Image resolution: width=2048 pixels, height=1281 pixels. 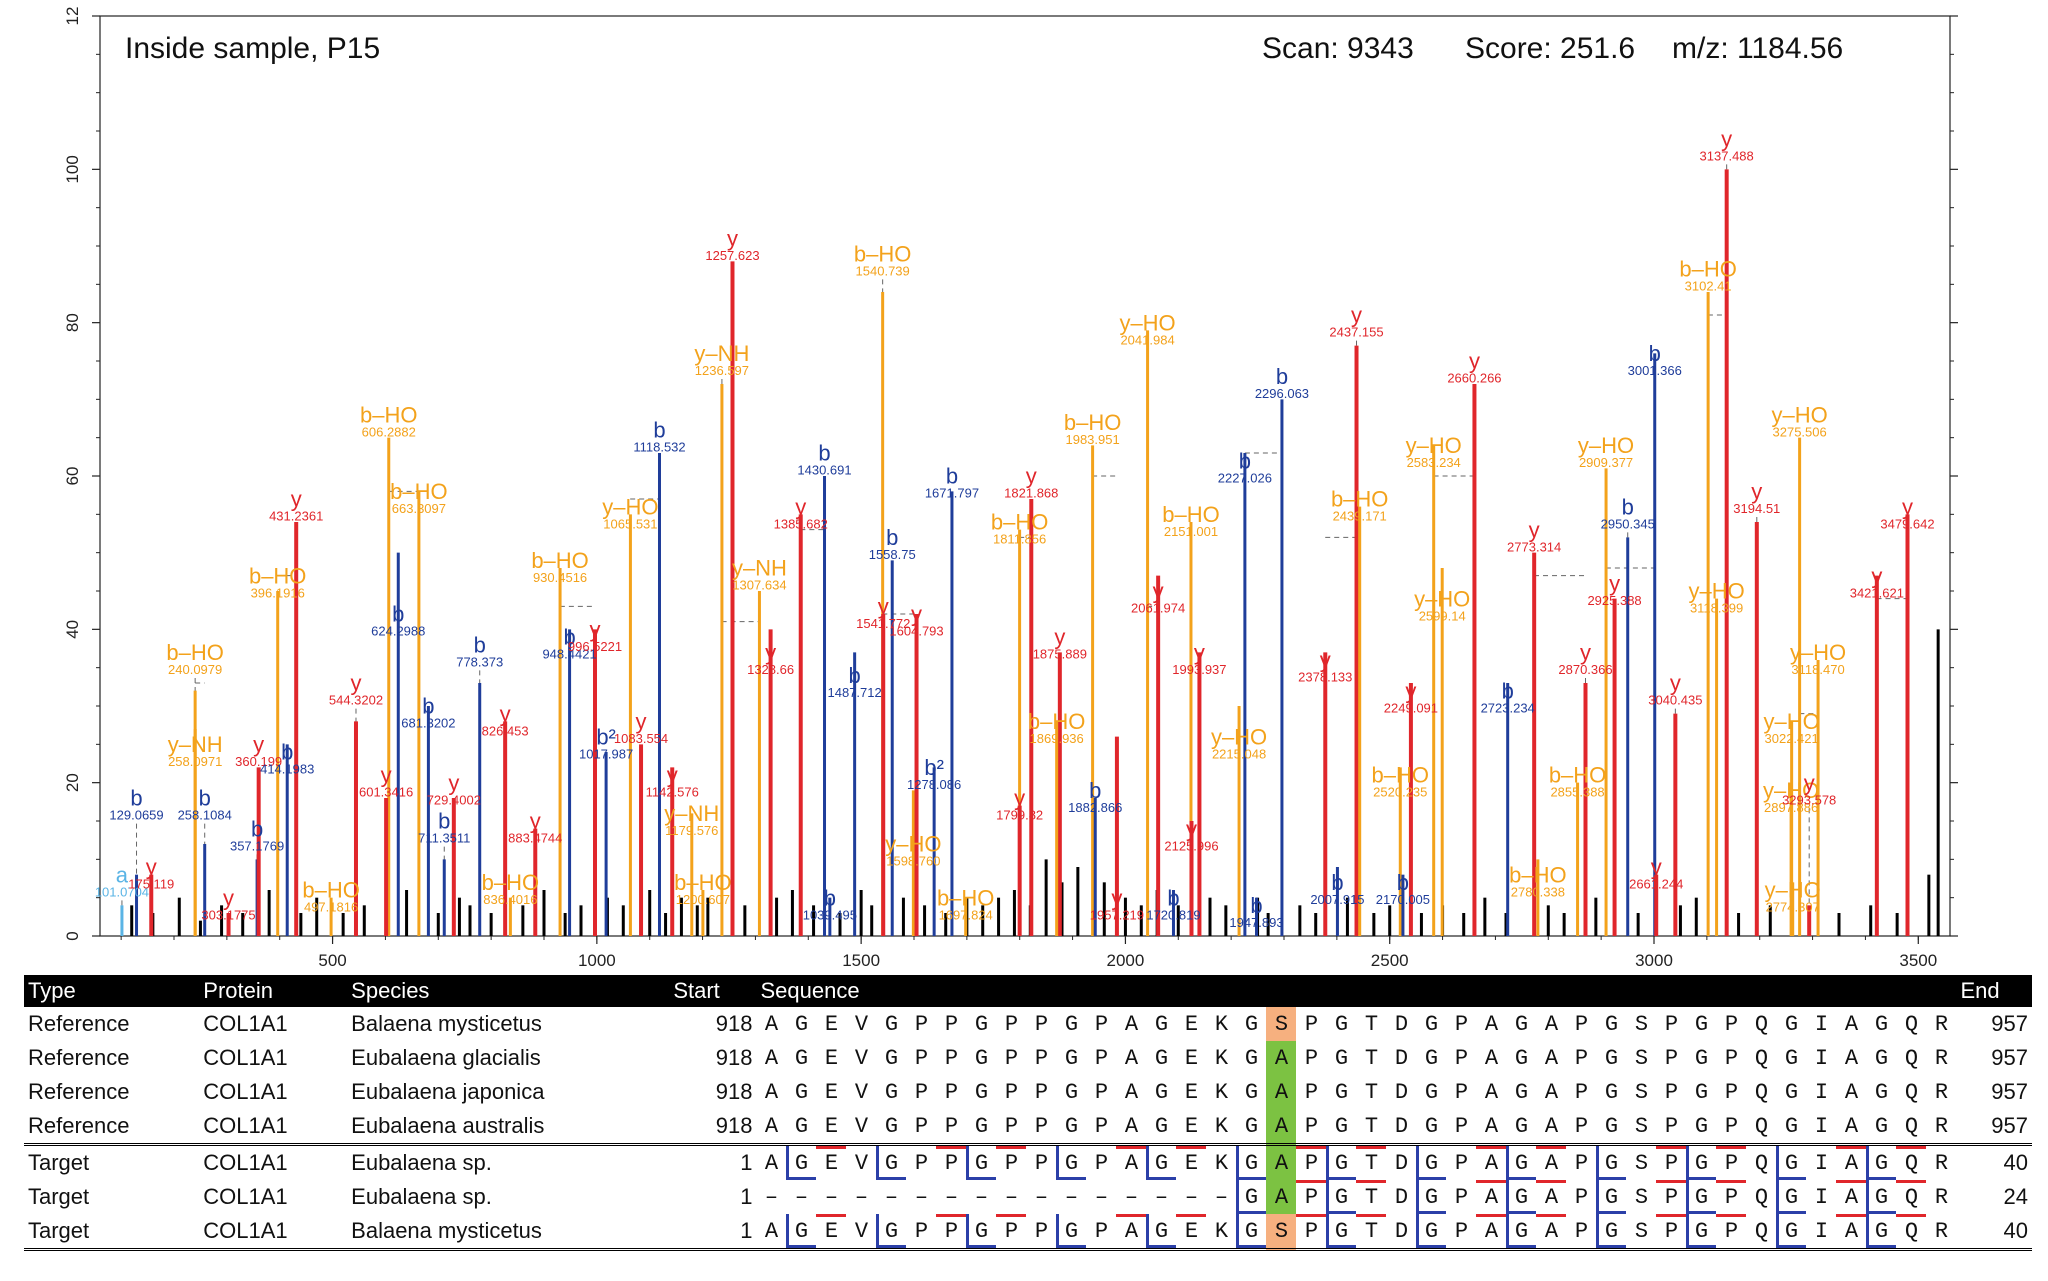 What do you see at coordinates (1793, 907) in the screenshot?
I see `ion-mz-label: 2774.307` at bounding box center [1793, 907].